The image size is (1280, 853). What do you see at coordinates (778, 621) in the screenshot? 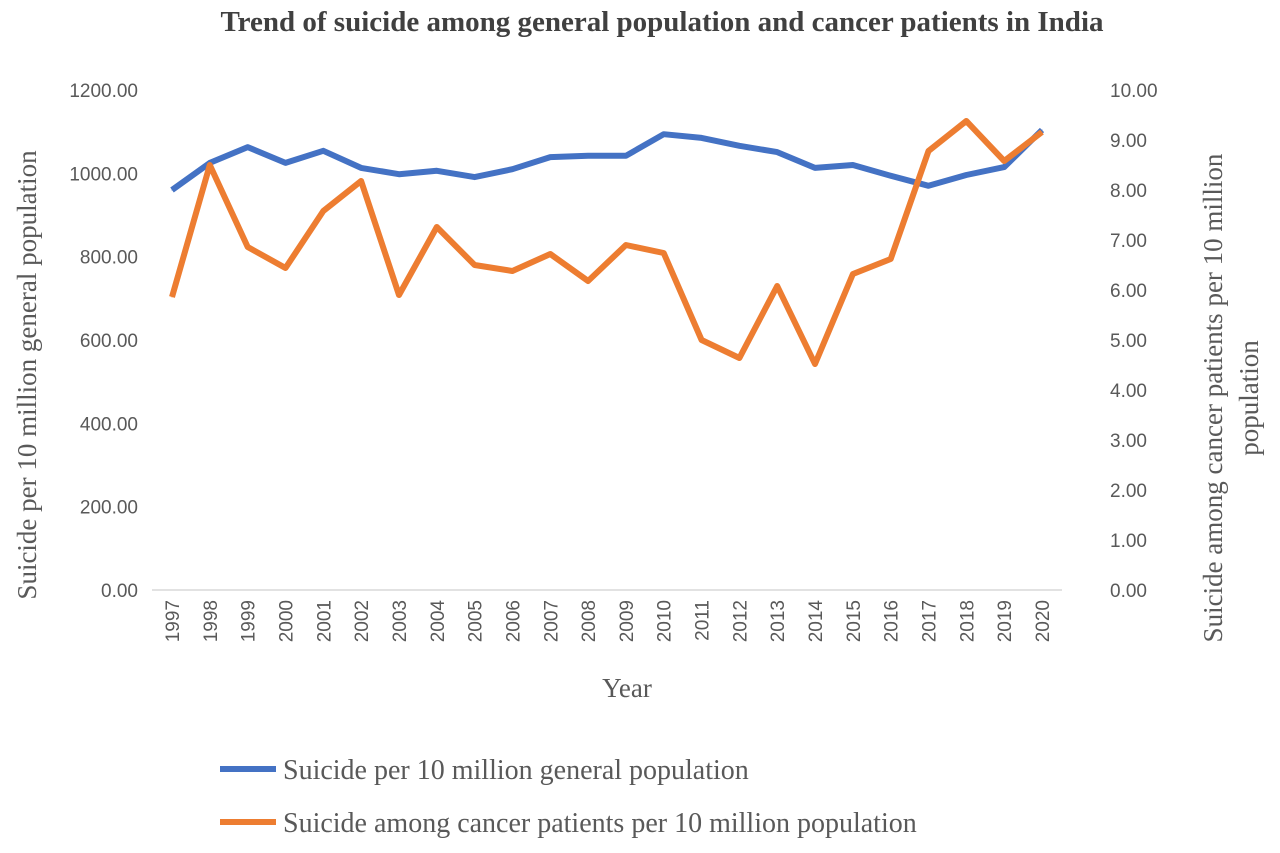
I see `x-tick-label: 2013` at bounding box center [778, 621].